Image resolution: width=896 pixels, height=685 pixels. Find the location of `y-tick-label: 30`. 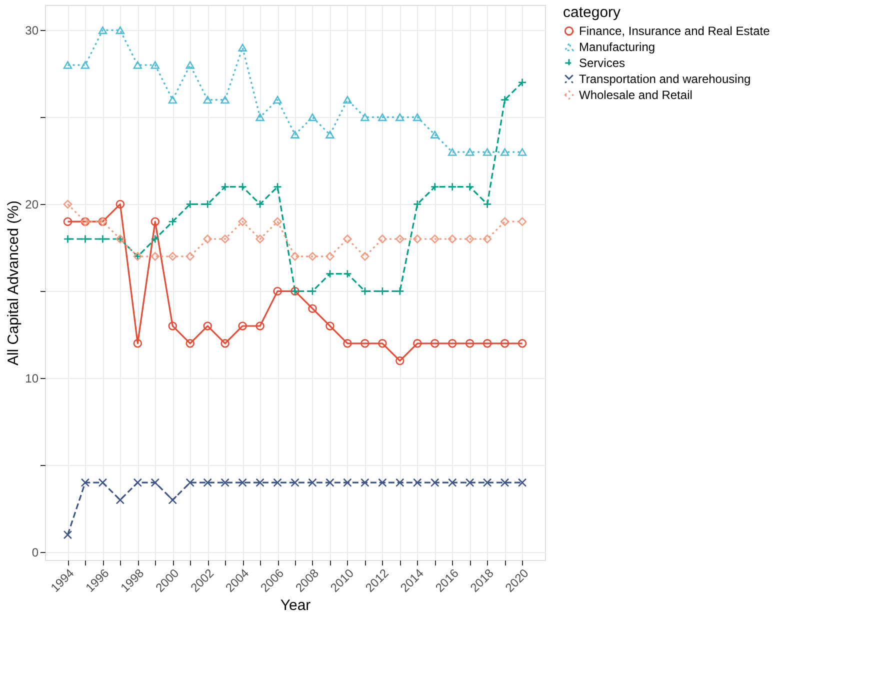

y-tick-label: 30 is located at coordinates (32, 31).